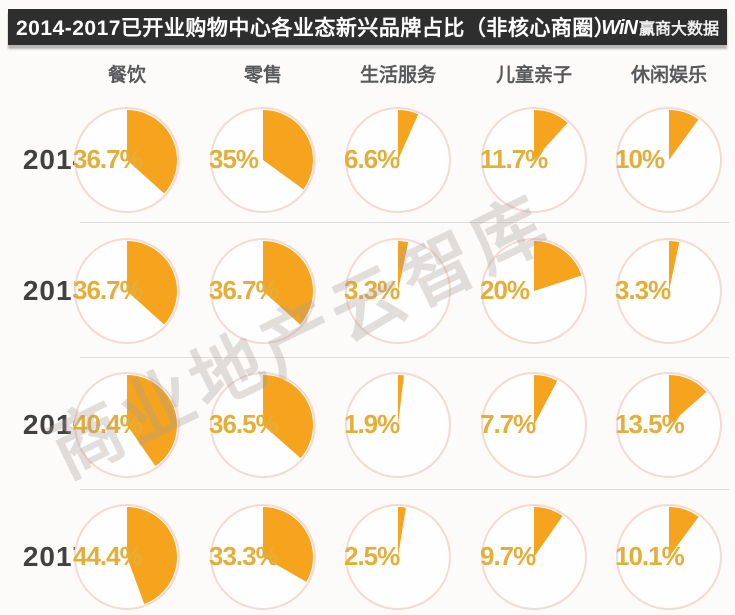 The image size is (735, 615). I want to click on pie-cell-2016-col4: 7.7%, so click(534, 425).